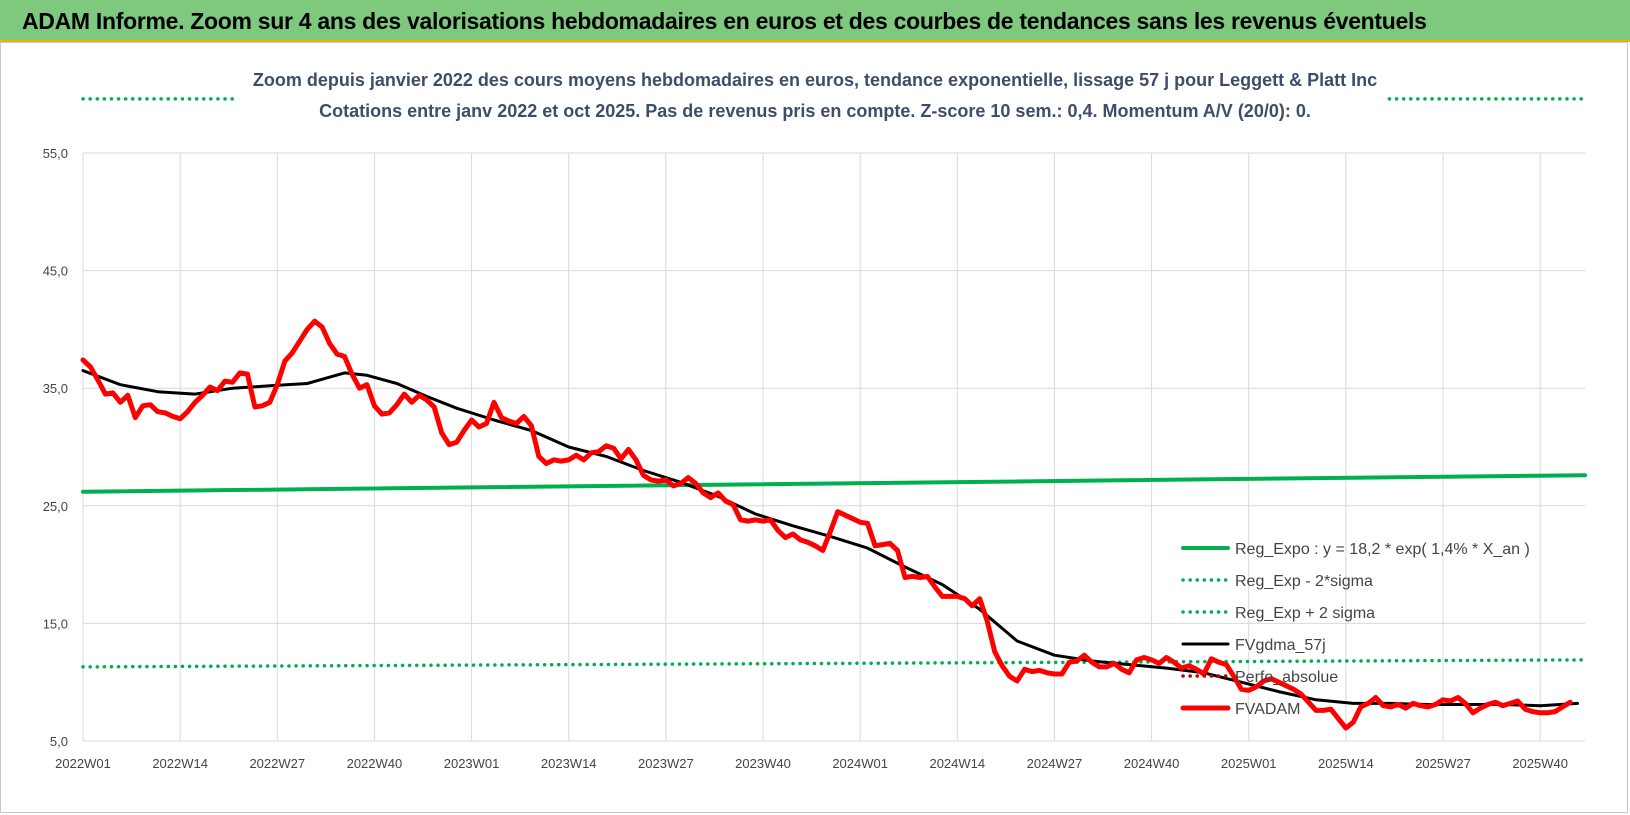 The height and width of the screenshot is (815, 1630). I want to click on x-tick-label: 2022W27, so click(277, 763).